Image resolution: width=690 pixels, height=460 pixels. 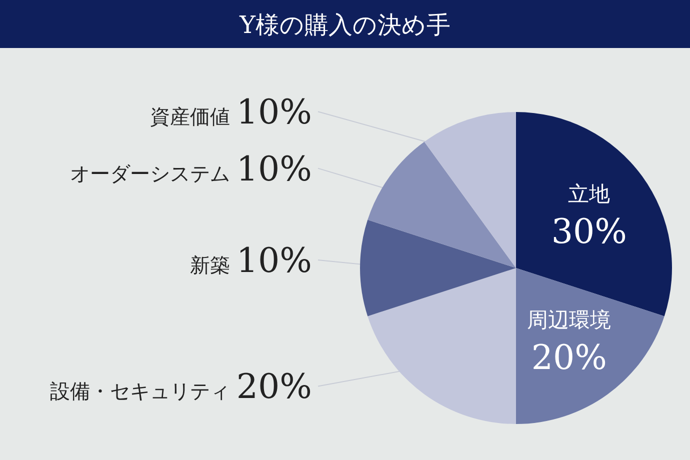 I want to click on data-label: 30%, so click(x=589, y=232).